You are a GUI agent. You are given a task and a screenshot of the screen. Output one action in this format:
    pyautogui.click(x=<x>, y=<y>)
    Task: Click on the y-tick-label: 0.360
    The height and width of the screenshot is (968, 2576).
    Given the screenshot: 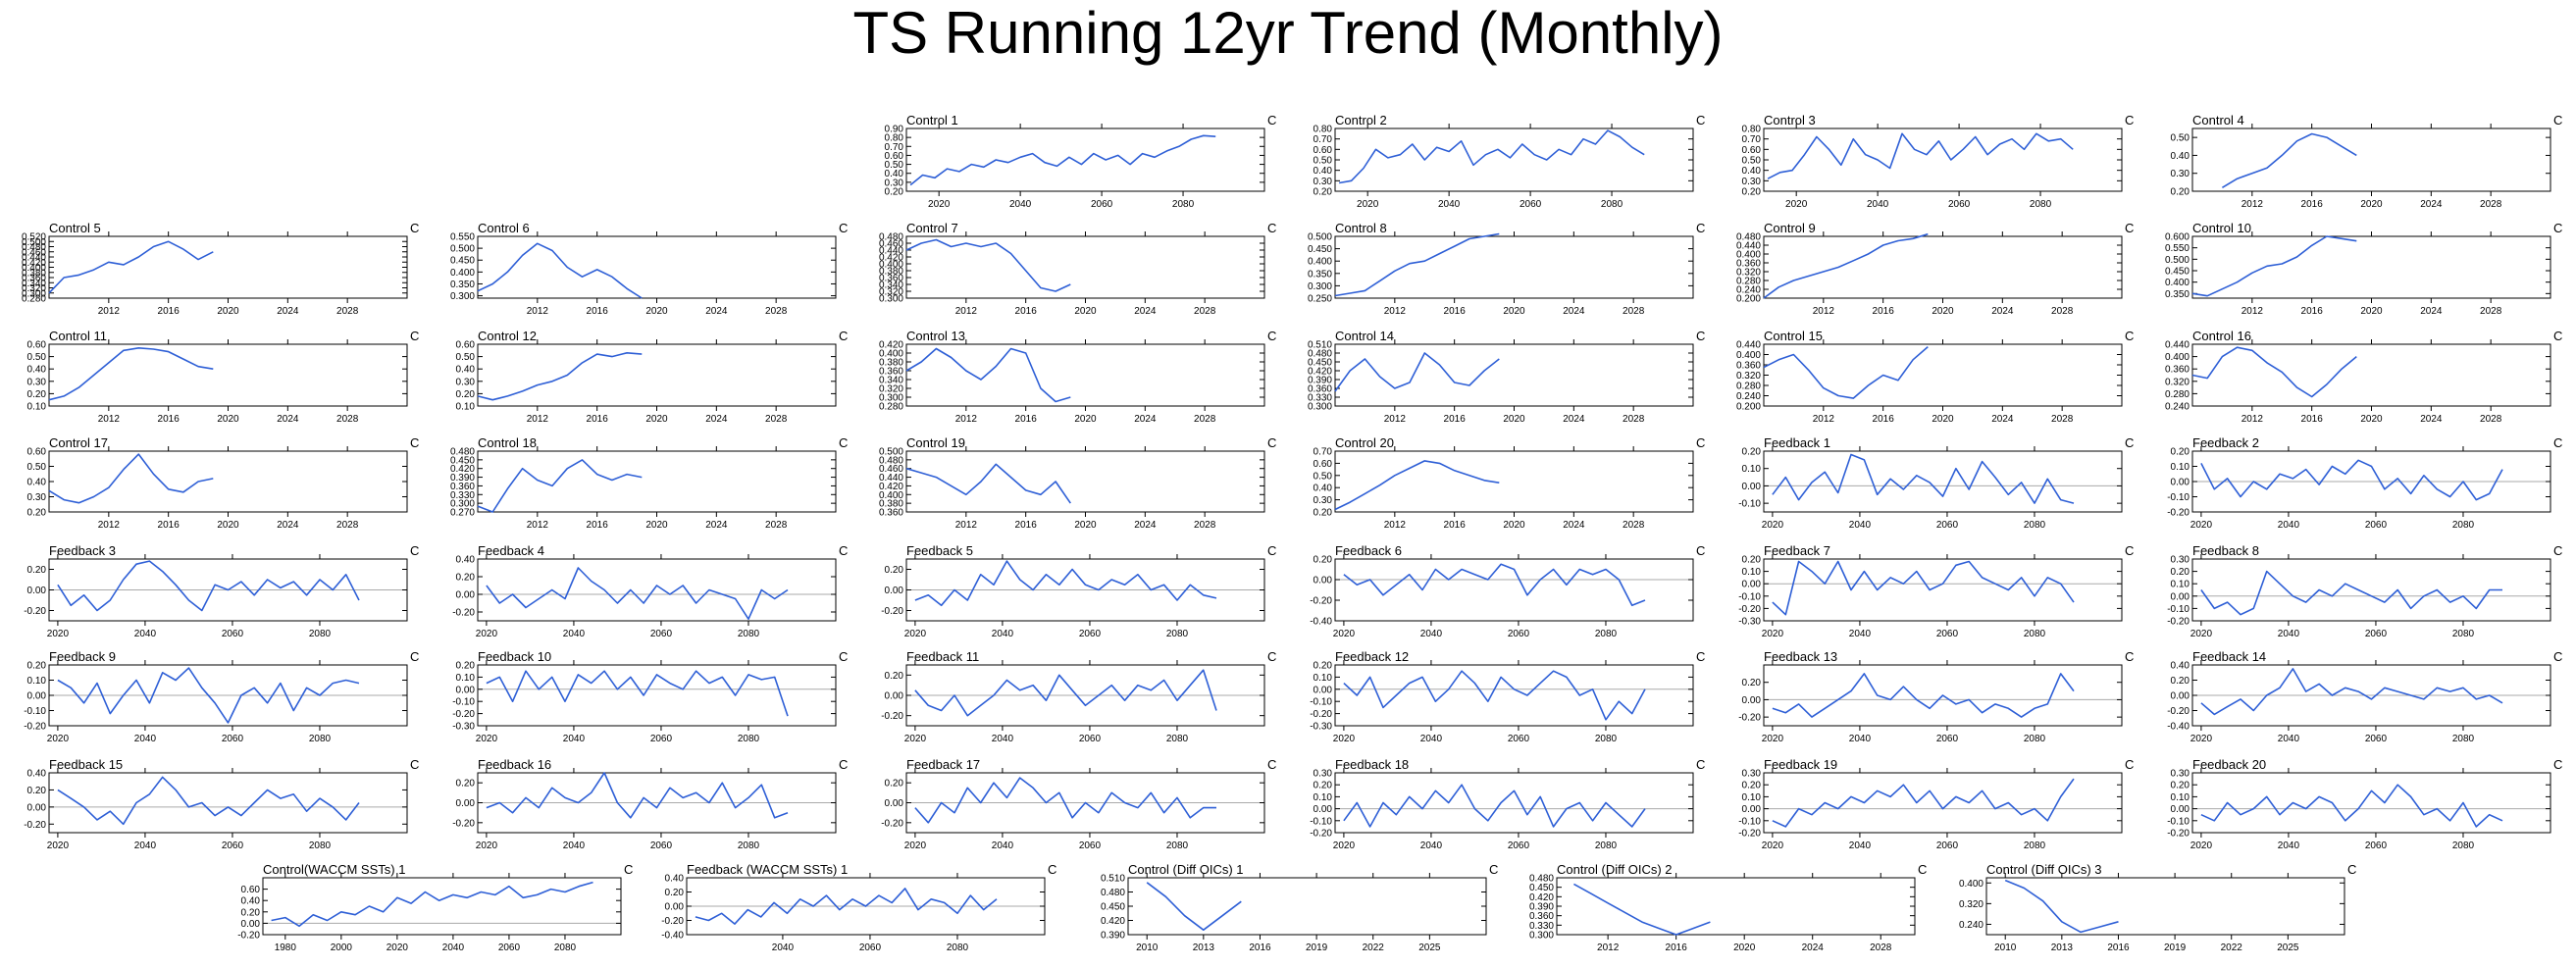 What is the action you would take?
    pyautogui.click(x=1748, y=366)
    